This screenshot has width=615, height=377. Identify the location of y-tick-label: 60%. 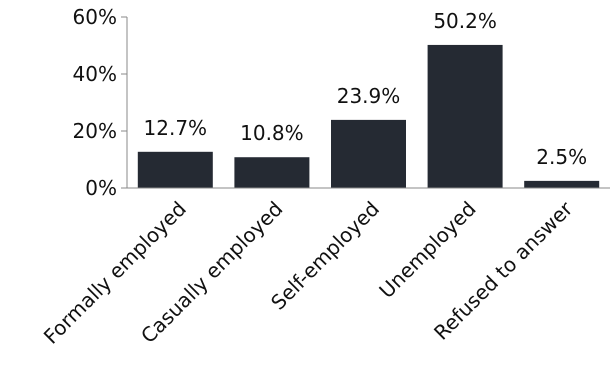
(95, 17).